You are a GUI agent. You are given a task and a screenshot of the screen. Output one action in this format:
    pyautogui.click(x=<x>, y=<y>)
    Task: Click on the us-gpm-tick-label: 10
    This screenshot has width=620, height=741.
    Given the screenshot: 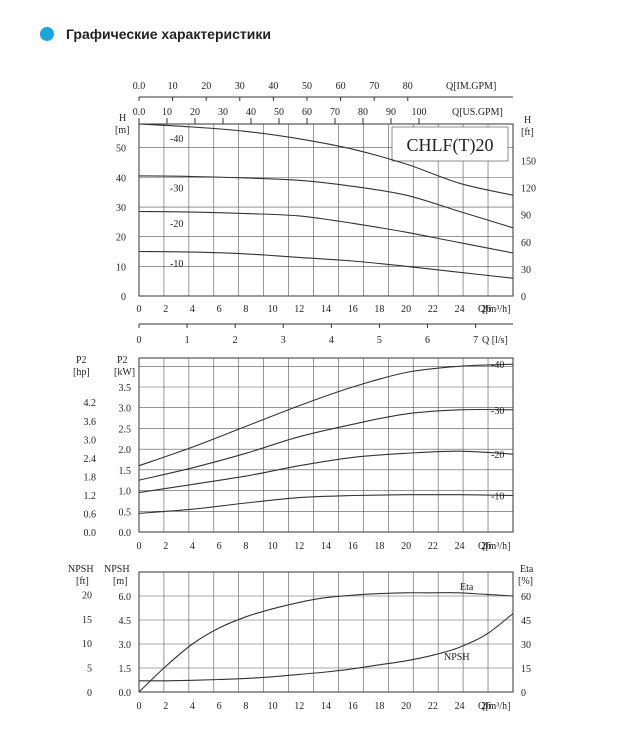 What is the action you would take?
    pyautogui.click(x=167, y=112)
    